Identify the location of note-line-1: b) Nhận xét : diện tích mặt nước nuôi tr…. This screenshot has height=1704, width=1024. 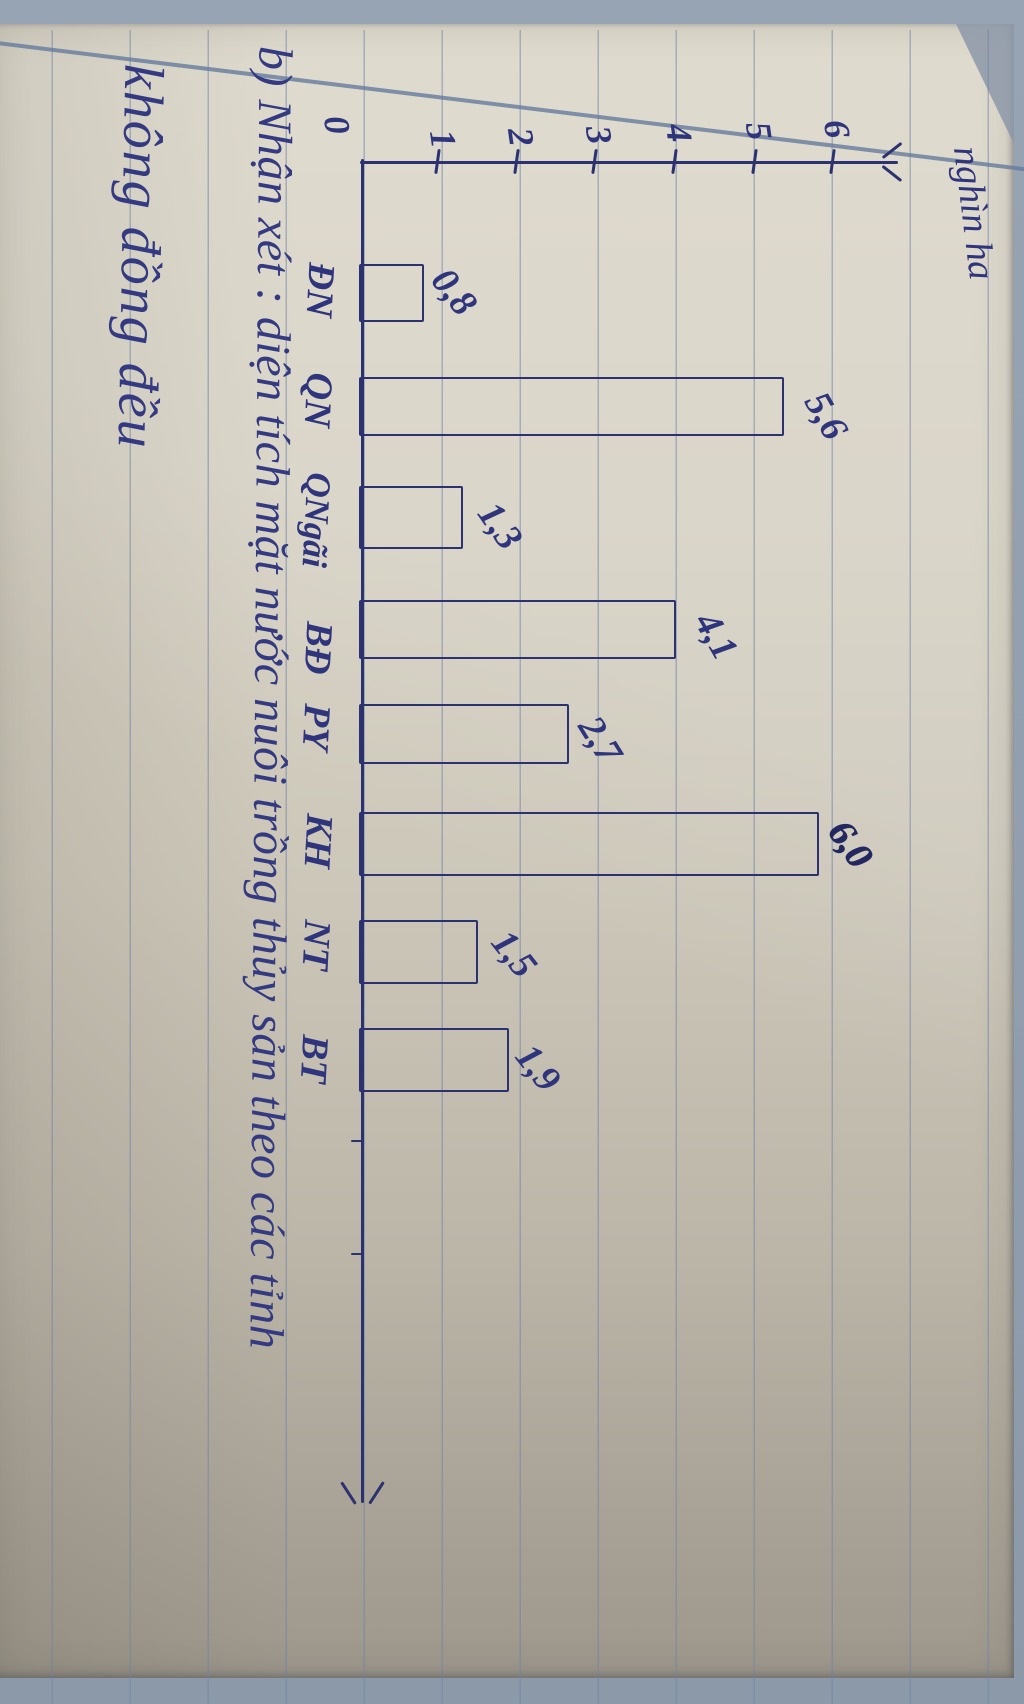
(270, 697).